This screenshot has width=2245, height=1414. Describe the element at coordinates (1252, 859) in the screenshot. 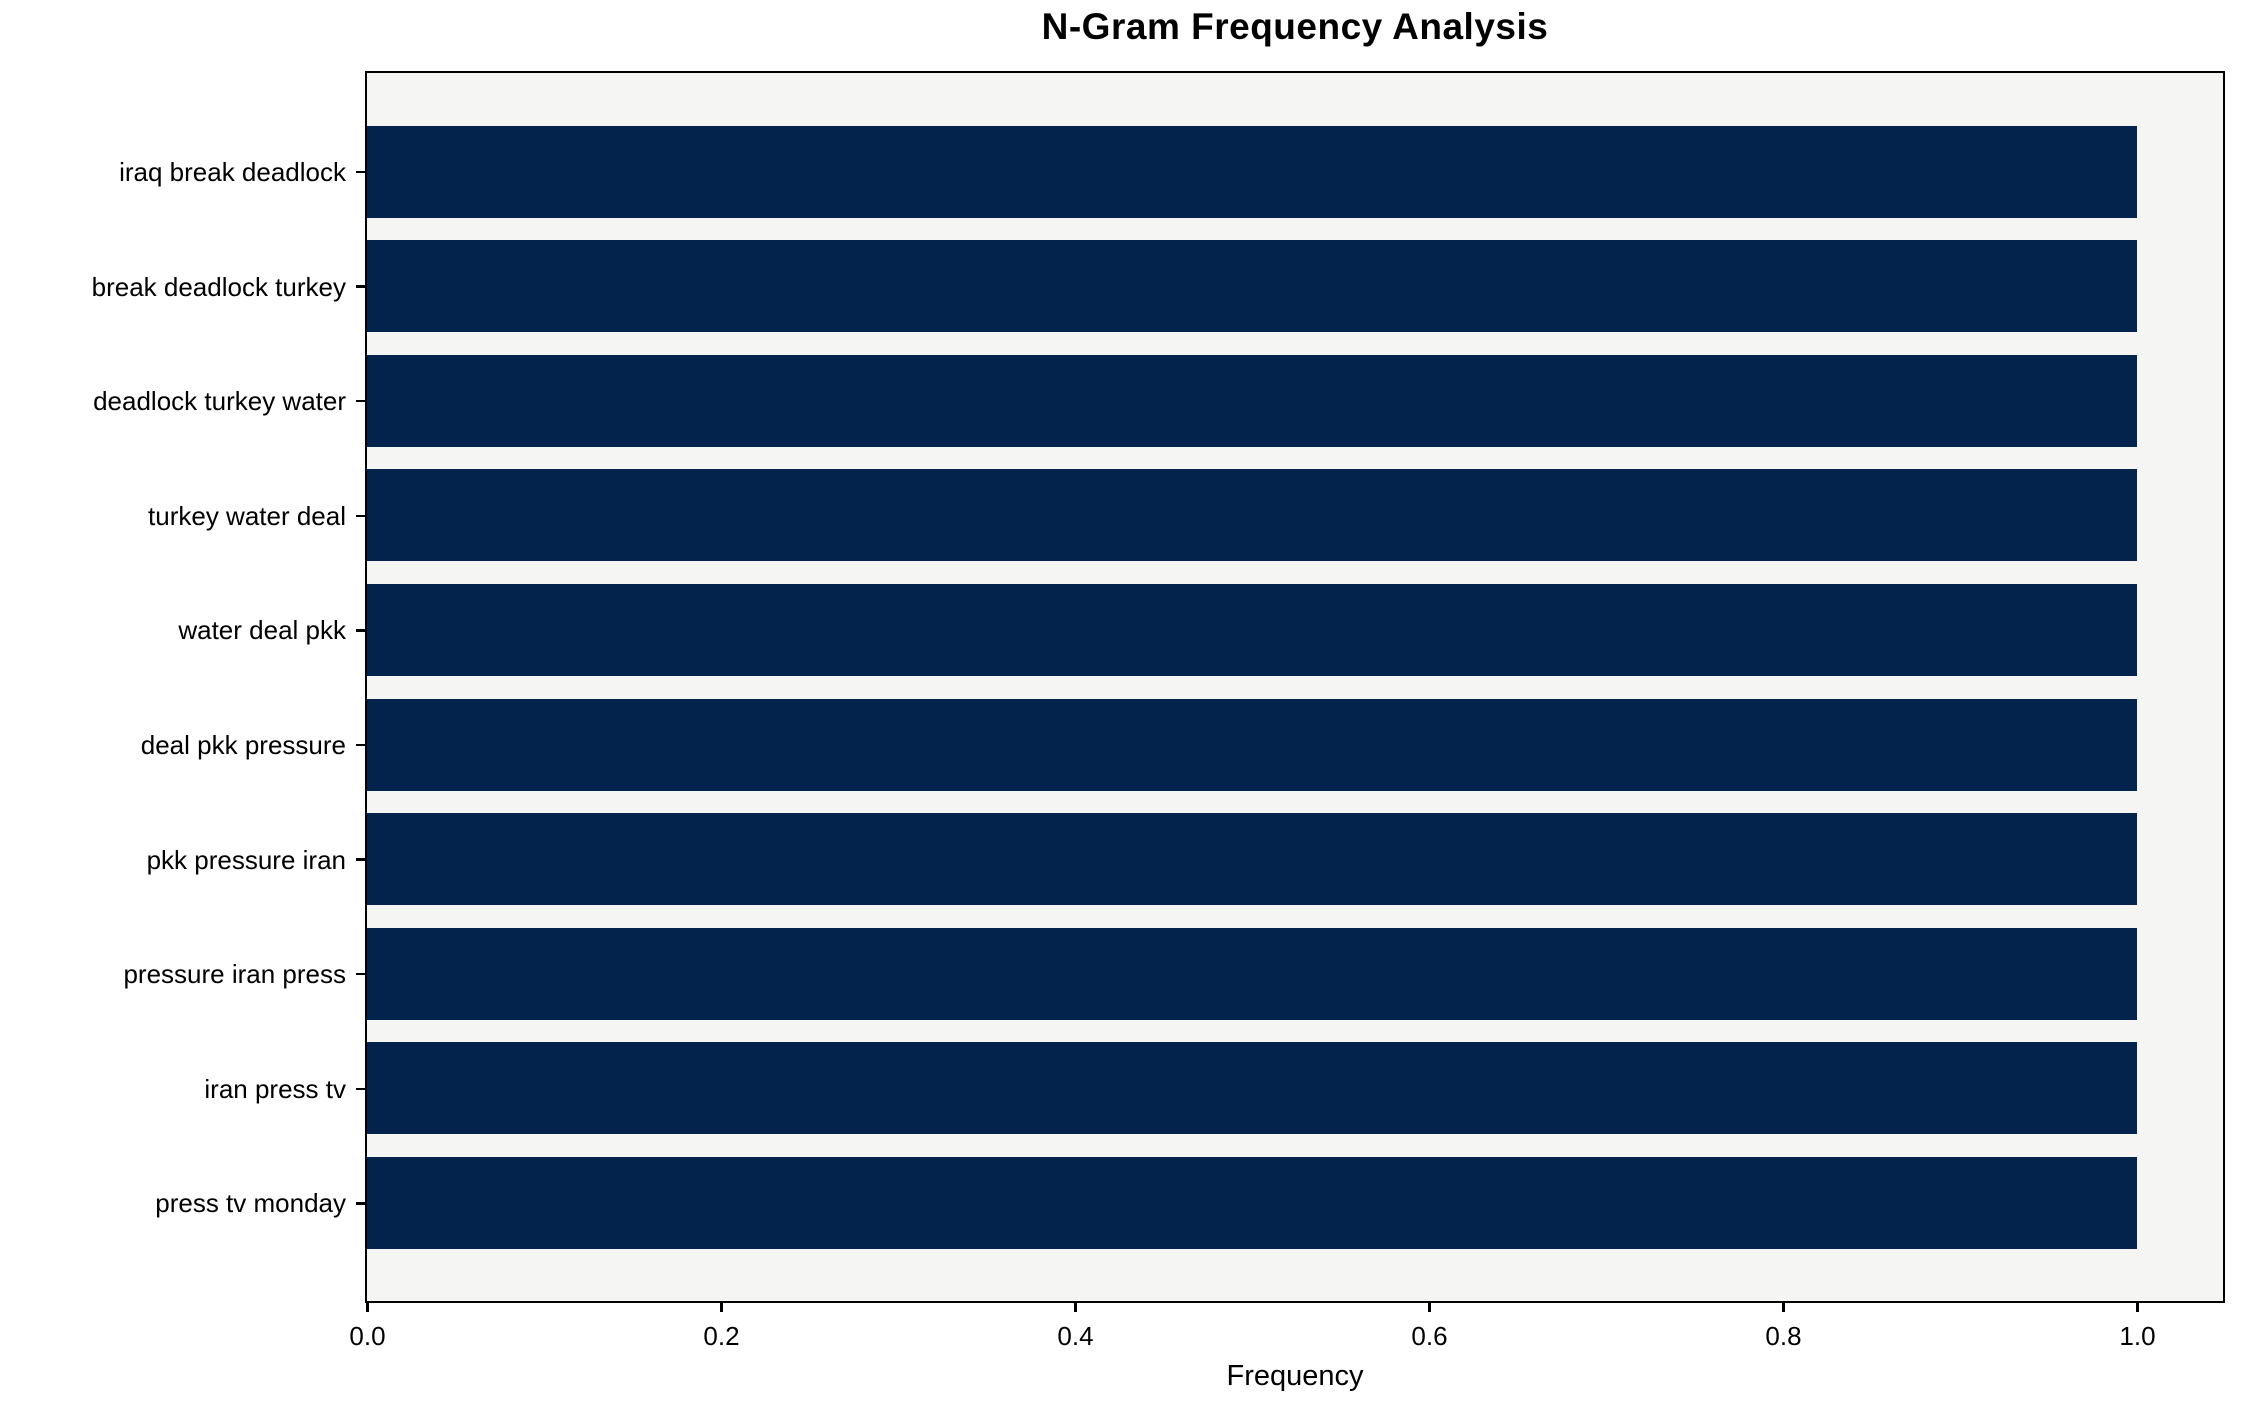

I see `bar-pkk-pressure-iran` at that location.